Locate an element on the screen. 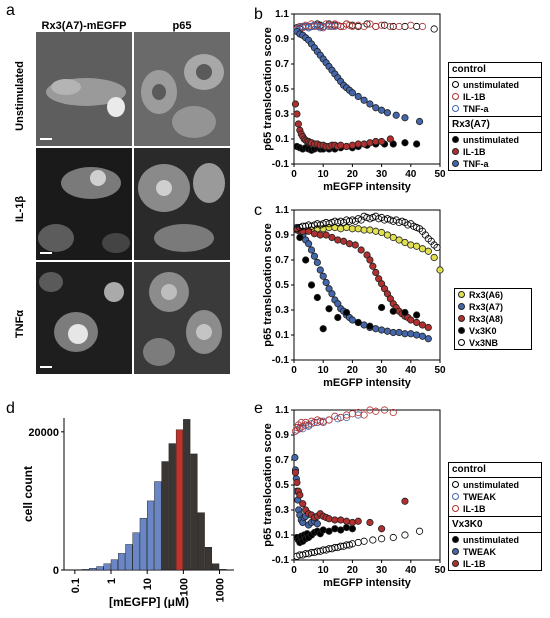  e-legend-label: TWEAK is located at coordinates (479, 497).